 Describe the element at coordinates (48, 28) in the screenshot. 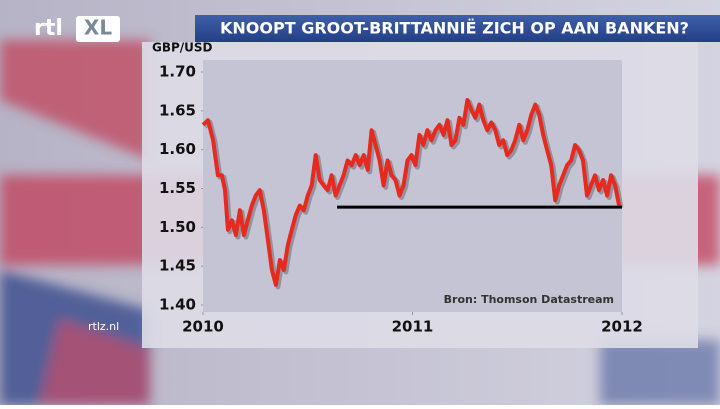

I see `channel-logo: rtl` at that location.